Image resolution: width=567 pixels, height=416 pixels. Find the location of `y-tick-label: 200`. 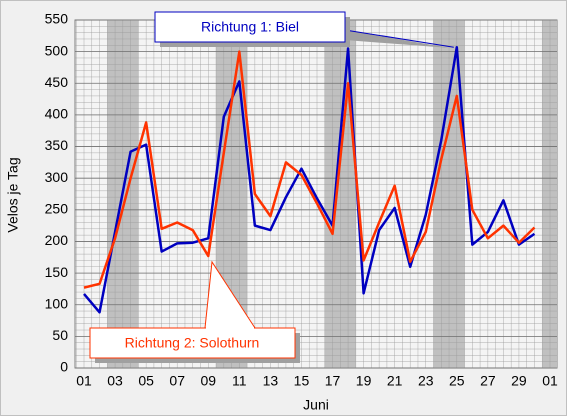

y-tick-label: 200 is located at coordinates (57, 240).